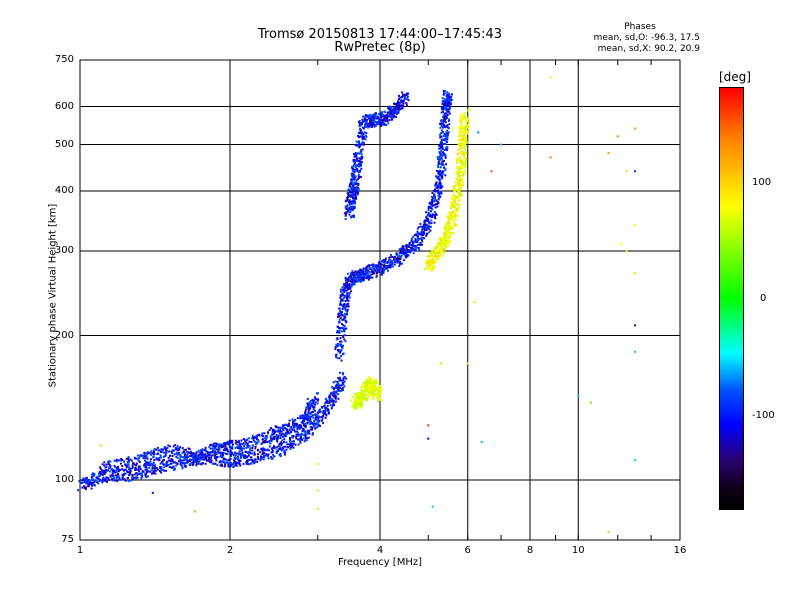 The width and height of the screenshot is (800, 600). I want to click on noise-point, so click(467, 363).